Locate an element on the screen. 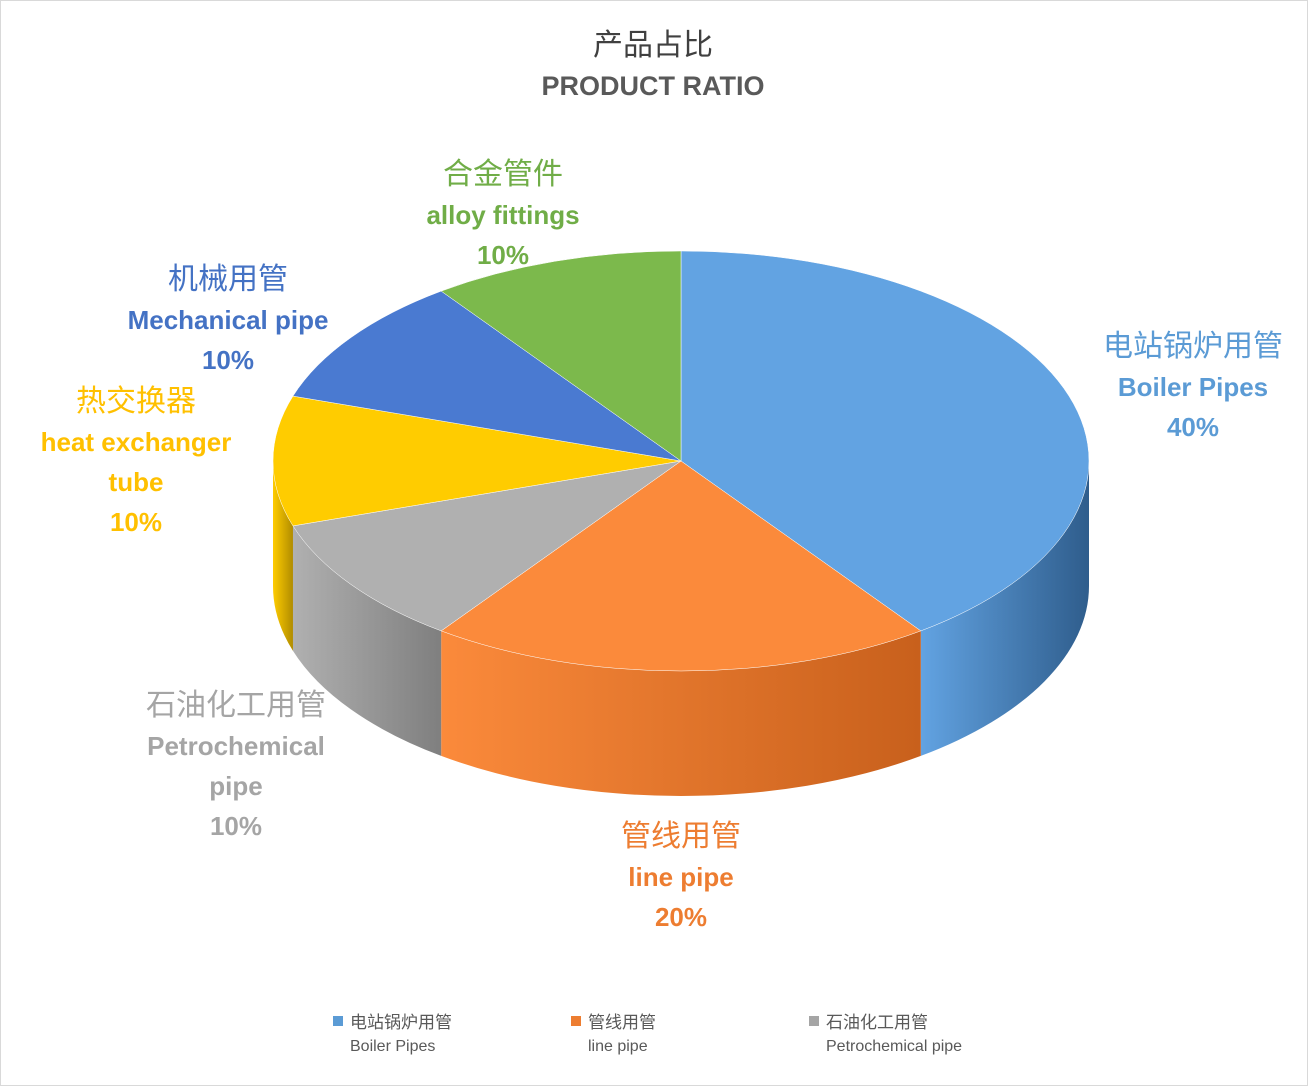 The image size is (1308, 1086). legend-label: 电站锅炉用管 is located at coordinates (401, 1023).